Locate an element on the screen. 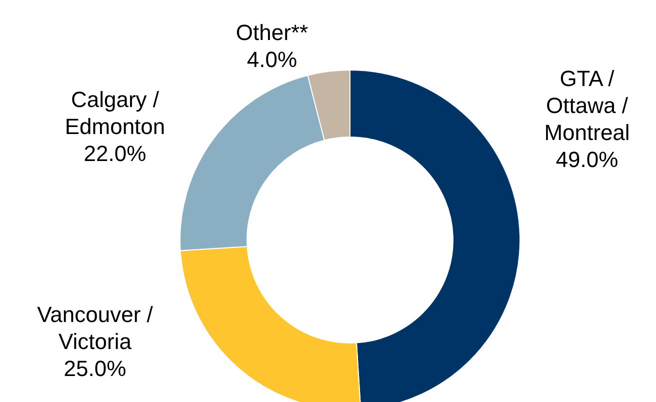 This screenshot has width=656, height=402. slice-label: Calgary / Edmonton is located at coordinates (115, 113).